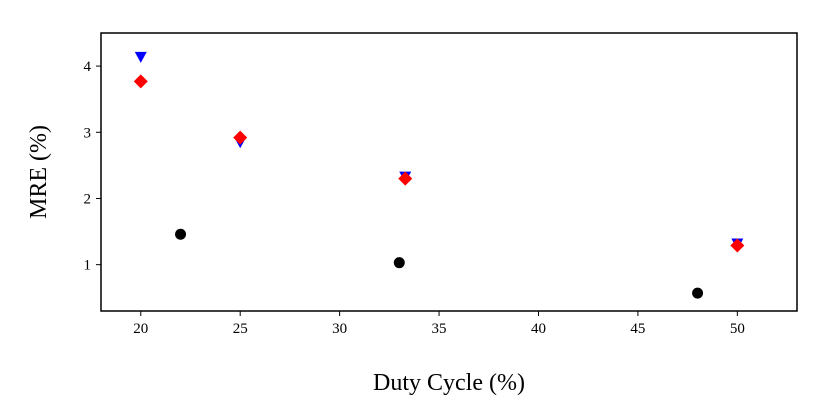  I want to click on y-tick-label: 1, so click(88, 266).